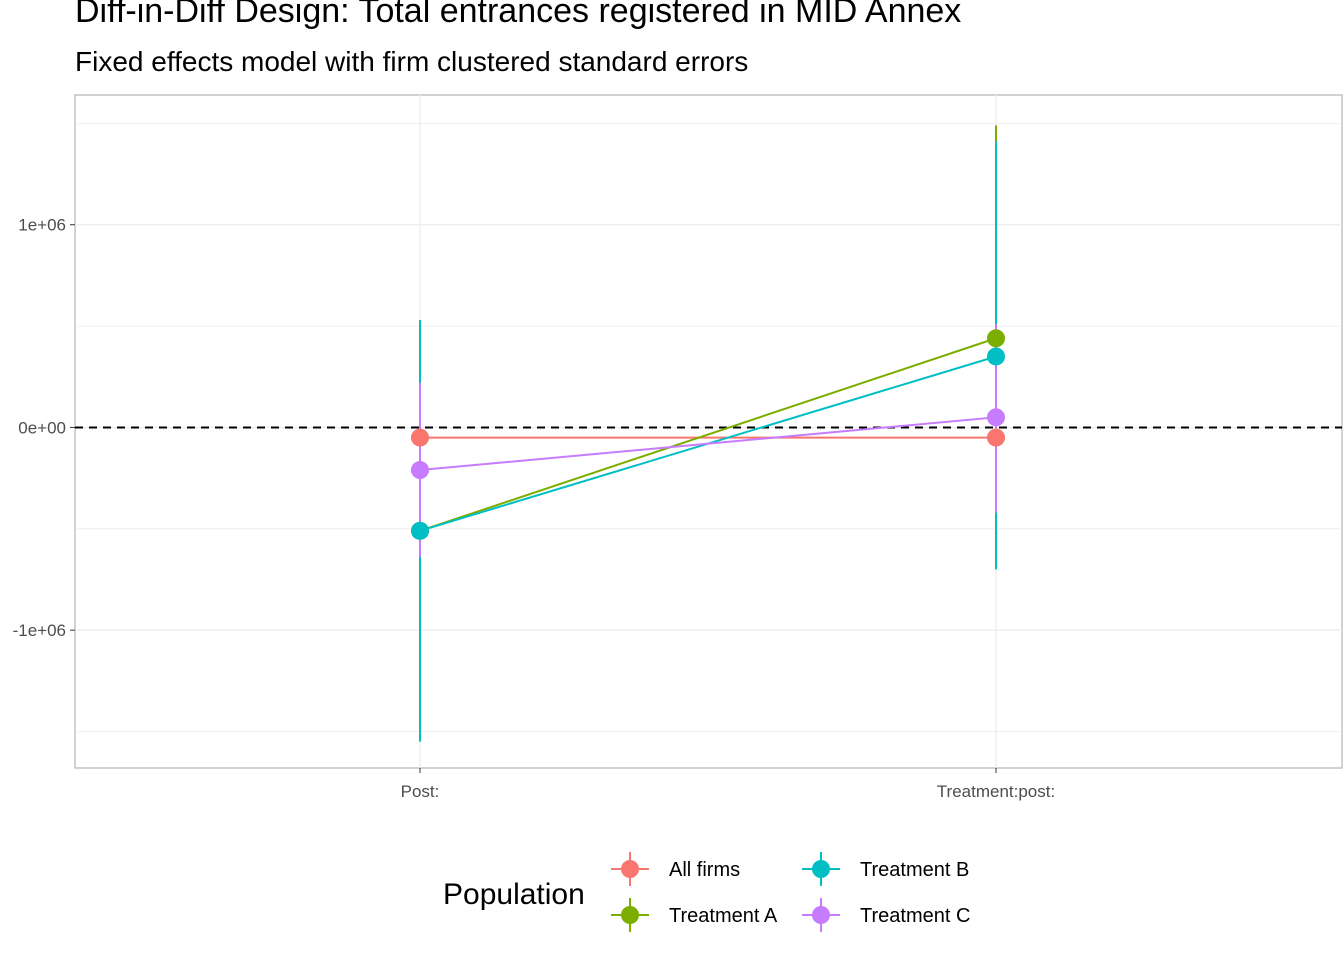 This screenshot has height=960, width=1344. I want to click on legend-label: Treatment C, so click(915, 916).